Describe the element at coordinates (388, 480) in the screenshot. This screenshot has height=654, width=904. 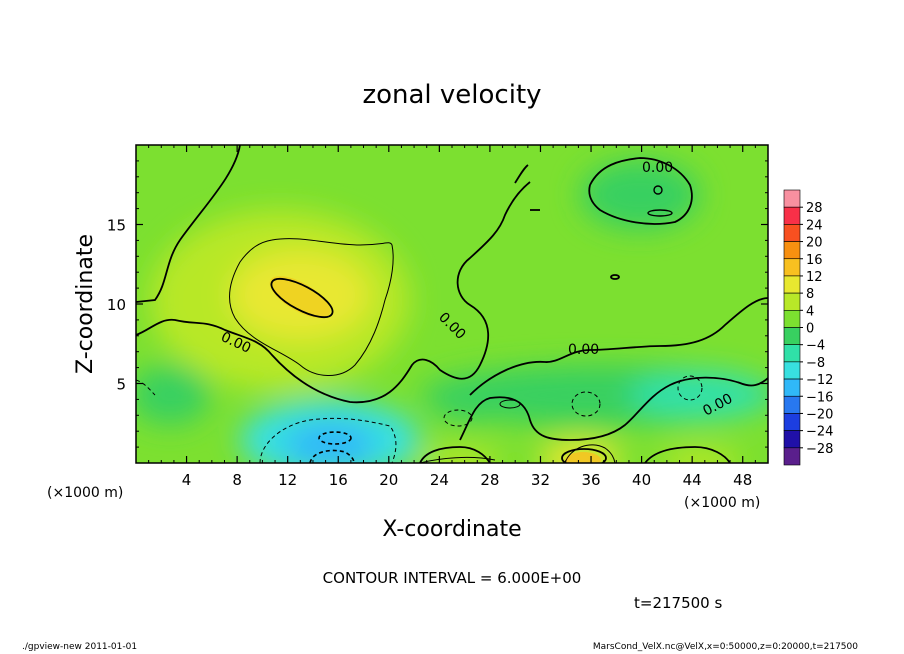
I see `x-tick-label: 20` at that location.